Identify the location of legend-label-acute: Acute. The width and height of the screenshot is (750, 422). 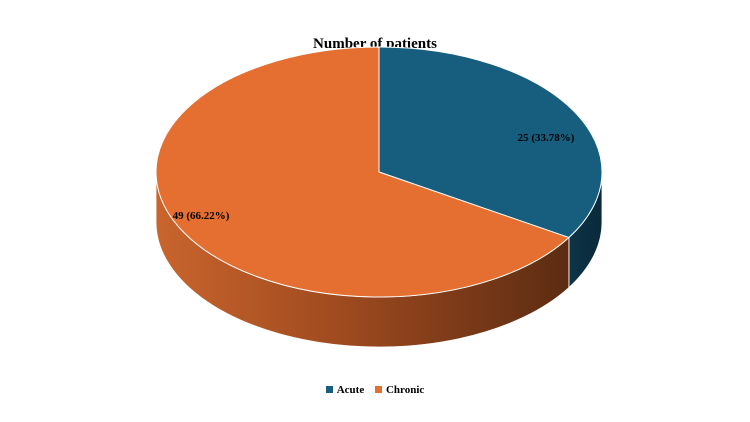
(350, 390).